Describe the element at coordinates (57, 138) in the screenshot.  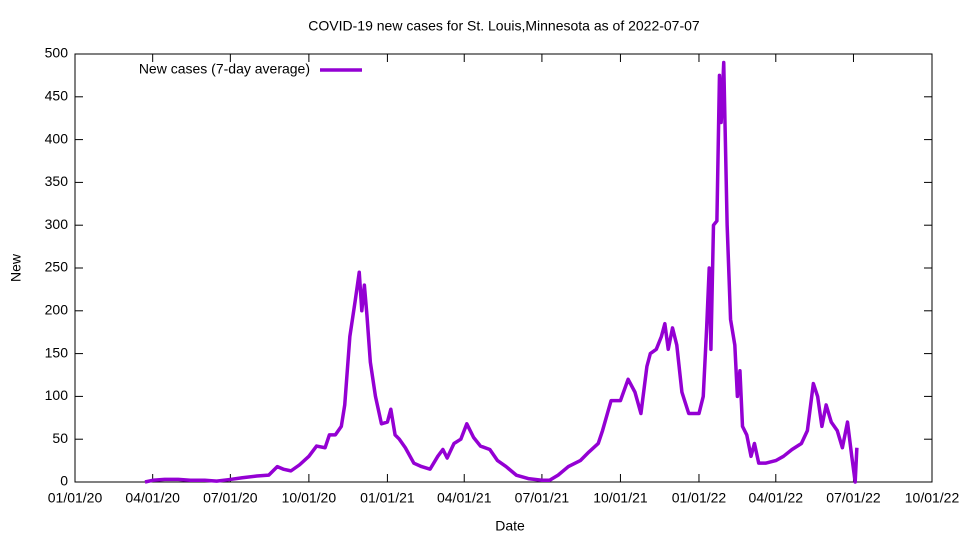
I see `y-tick-label: 400` at that location.